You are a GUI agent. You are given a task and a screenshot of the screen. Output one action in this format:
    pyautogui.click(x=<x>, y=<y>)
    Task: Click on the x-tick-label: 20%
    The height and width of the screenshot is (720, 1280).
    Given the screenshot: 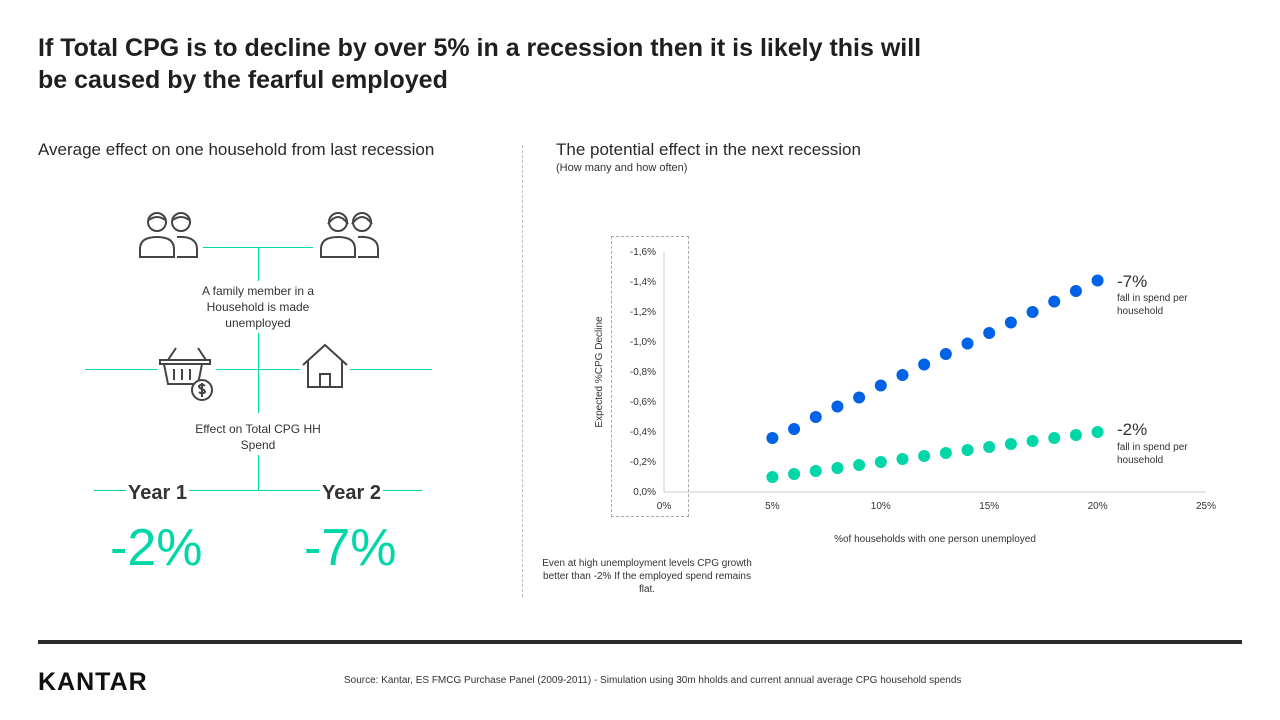 What is the action you would take?
    pyautogui.click(x=1098, y=506)
    